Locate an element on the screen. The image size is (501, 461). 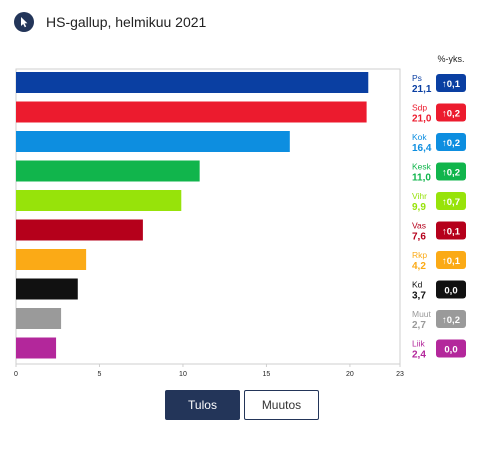
change-badge-sdp is located at coordinates (451, 112).